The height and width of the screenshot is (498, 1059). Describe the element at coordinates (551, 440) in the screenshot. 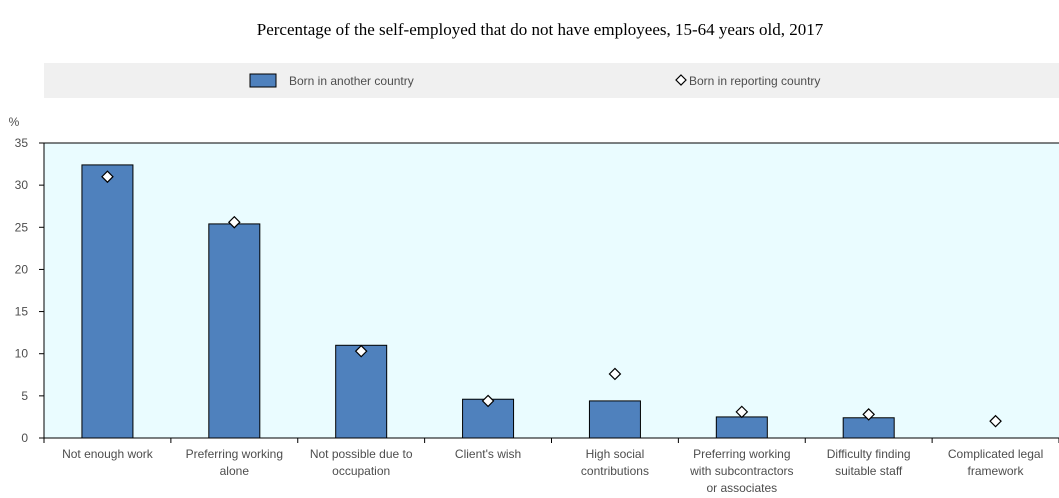

I see `x-axis-ticks` at that location.